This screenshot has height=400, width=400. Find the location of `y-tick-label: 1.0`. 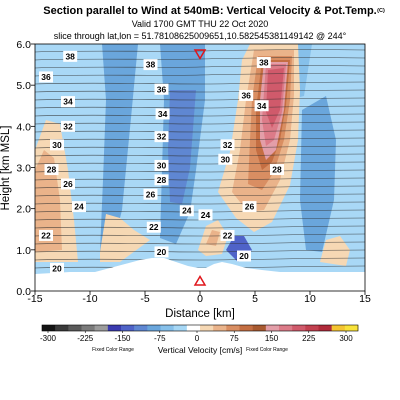

y-tick-label: 1.0 is located at coordinates (23, 251).